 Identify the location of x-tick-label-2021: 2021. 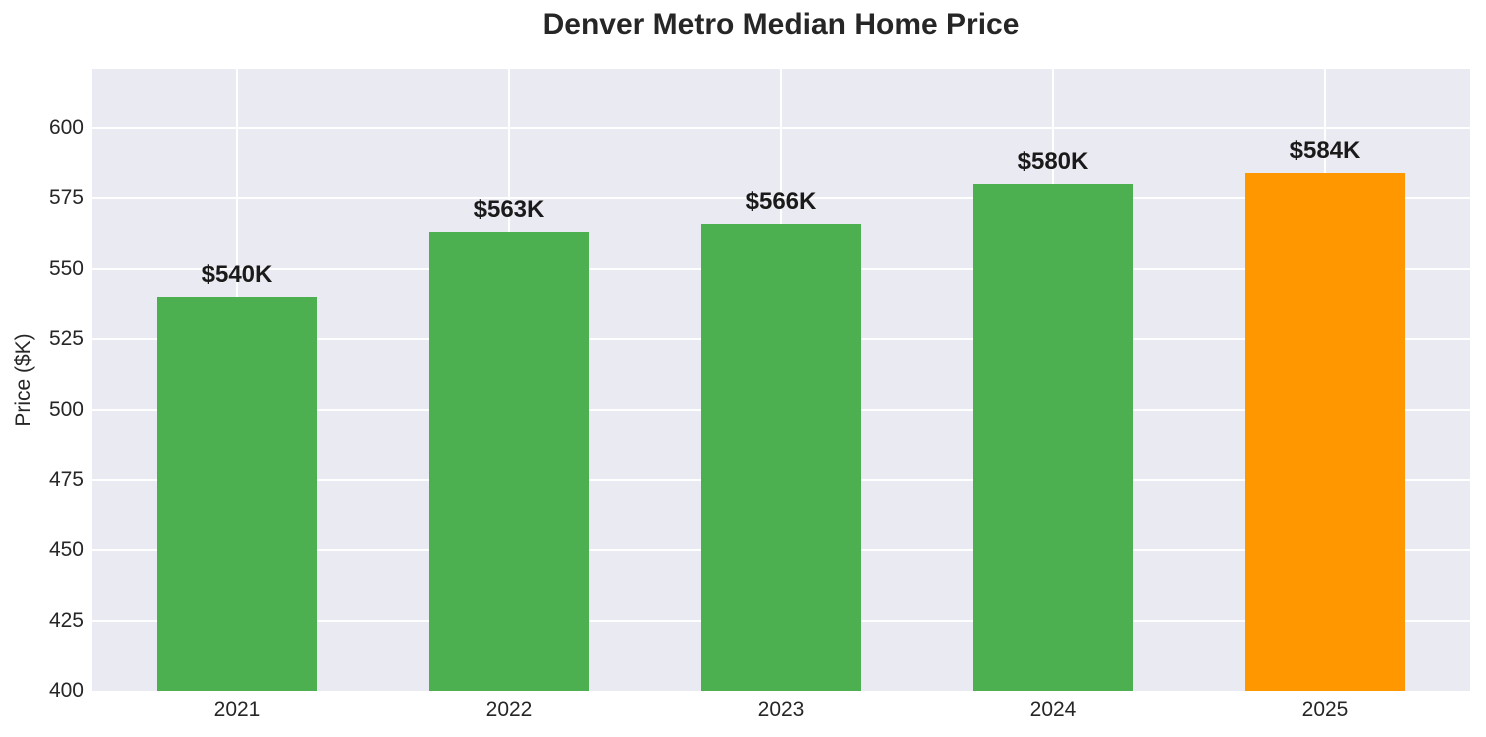
(237, 709).